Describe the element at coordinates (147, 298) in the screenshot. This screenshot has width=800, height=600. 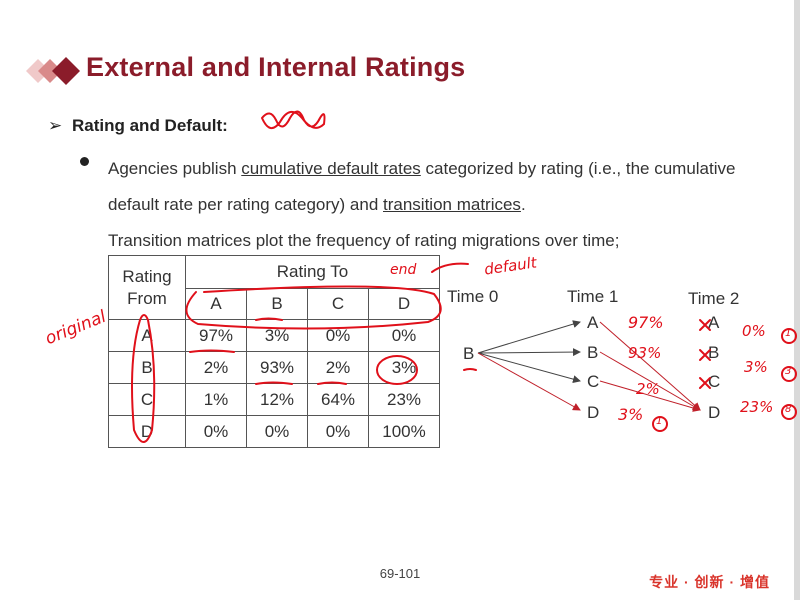
I see `corner-label-from: From` at that location.